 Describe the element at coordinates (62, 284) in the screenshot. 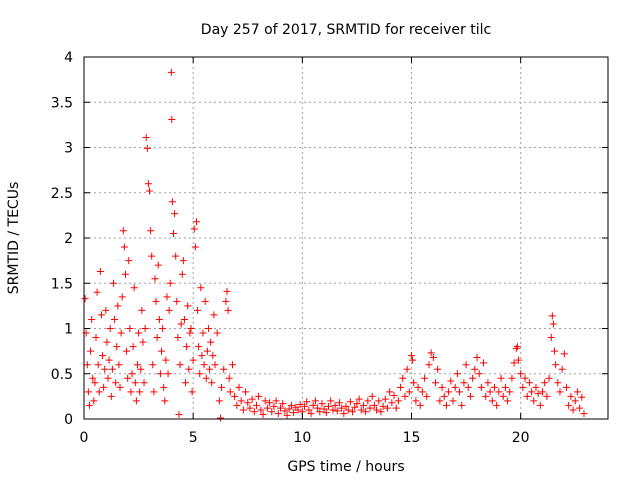

I see `y-tick-label: 1.5` at that location.